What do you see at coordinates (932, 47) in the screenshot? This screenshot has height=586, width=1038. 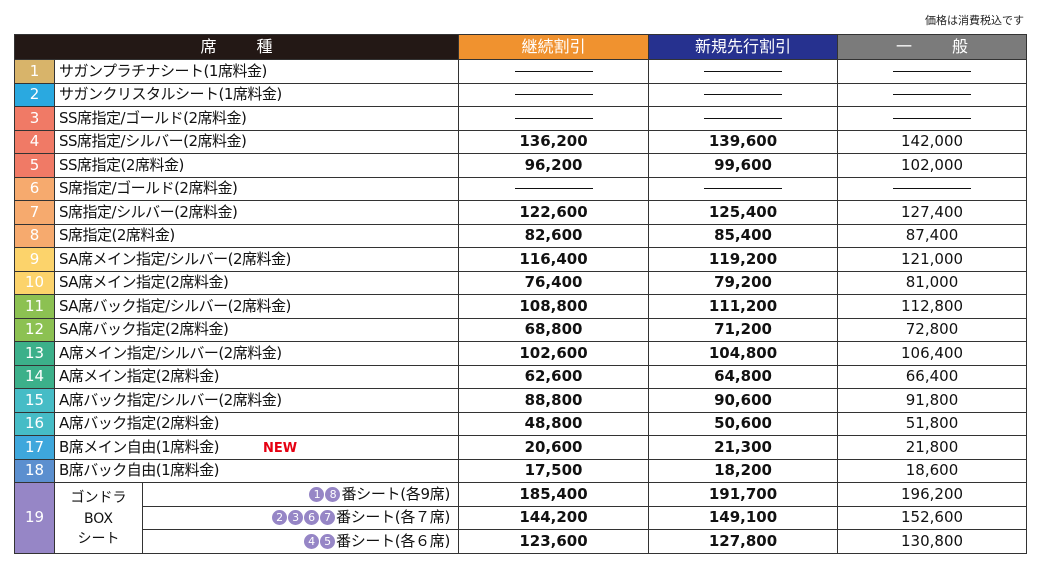 I see `header-general: 一般` at bounding box center [932, 47].